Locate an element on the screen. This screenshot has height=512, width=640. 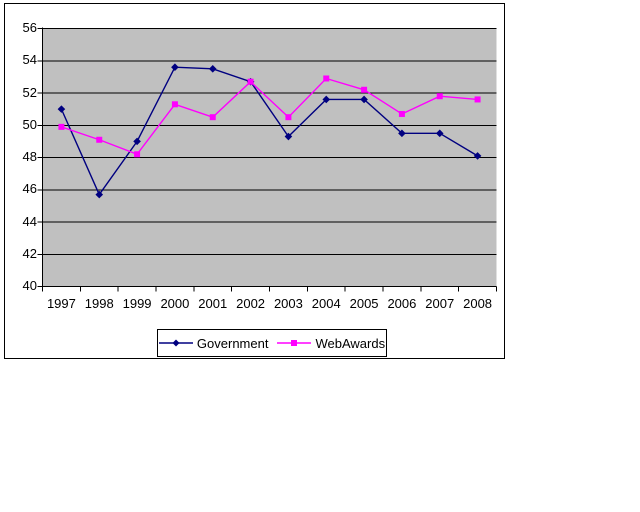
y-axis-label: 52 is located at coordinates (29, 92).